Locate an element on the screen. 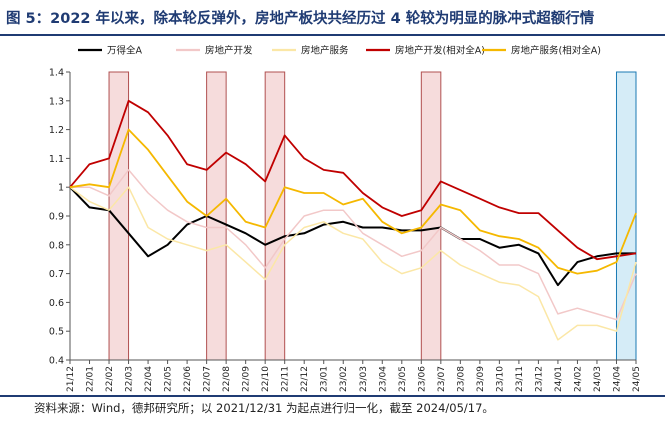  x-tick-label: 22/07 is located at coordinates (208, 379).